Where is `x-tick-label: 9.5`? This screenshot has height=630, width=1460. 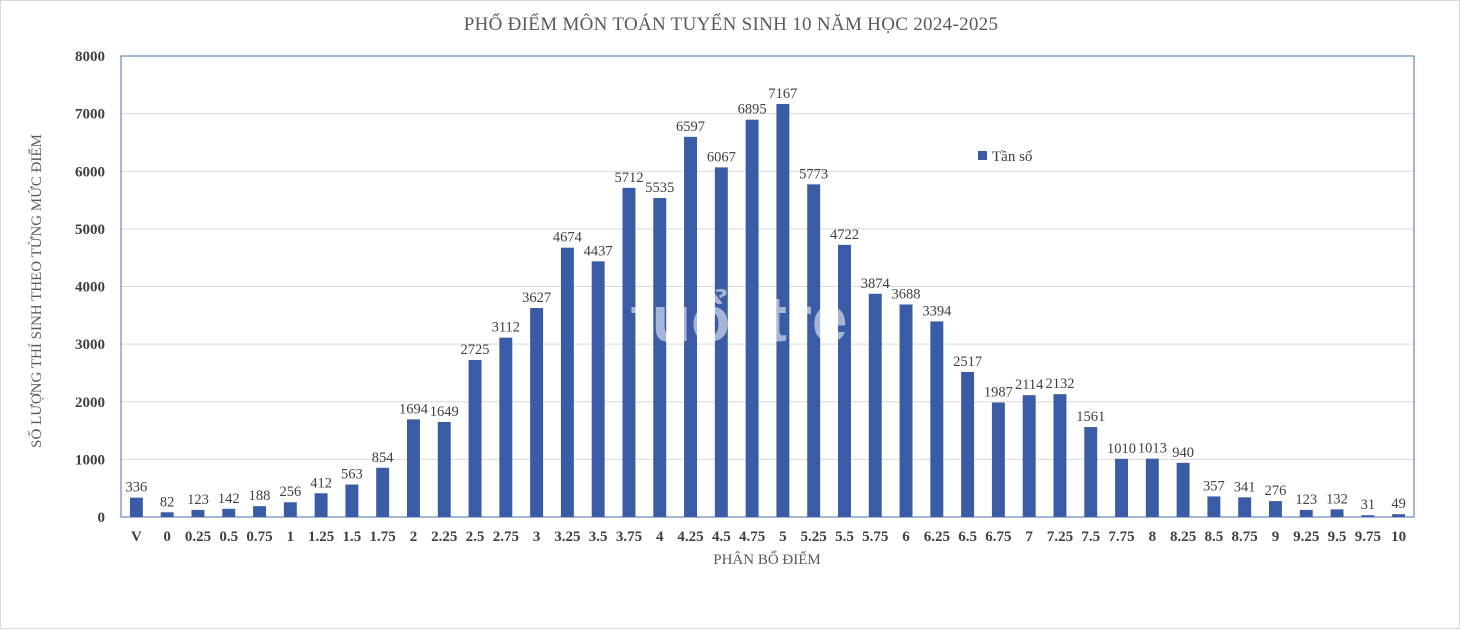
x-tick-label: 9.5 is located at coordinates (1337, 537).